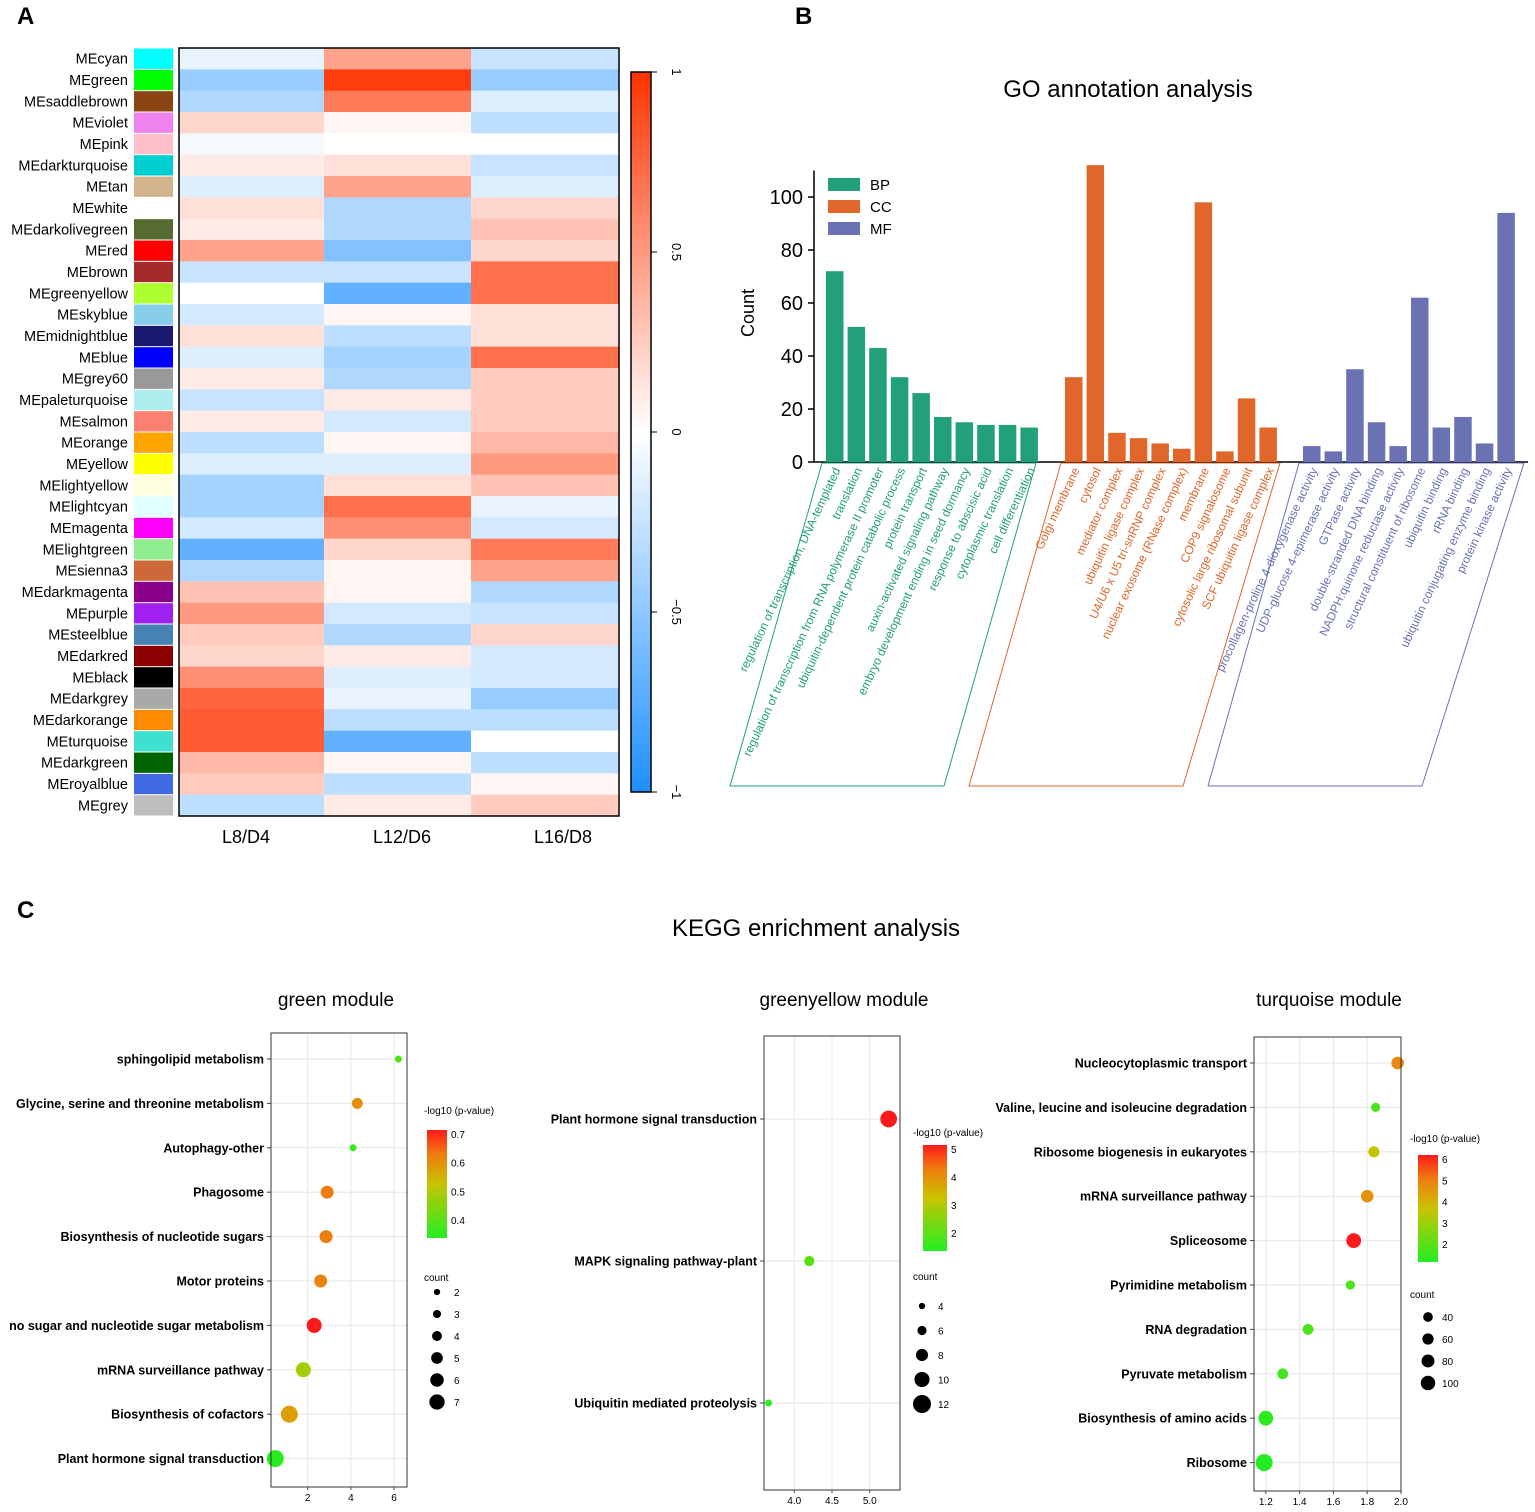 The image size is (1535, 1512). Describe the element at coordinates (107, 188) in the screenshot. I see `heatmap-row-label: MEtan` at that location.